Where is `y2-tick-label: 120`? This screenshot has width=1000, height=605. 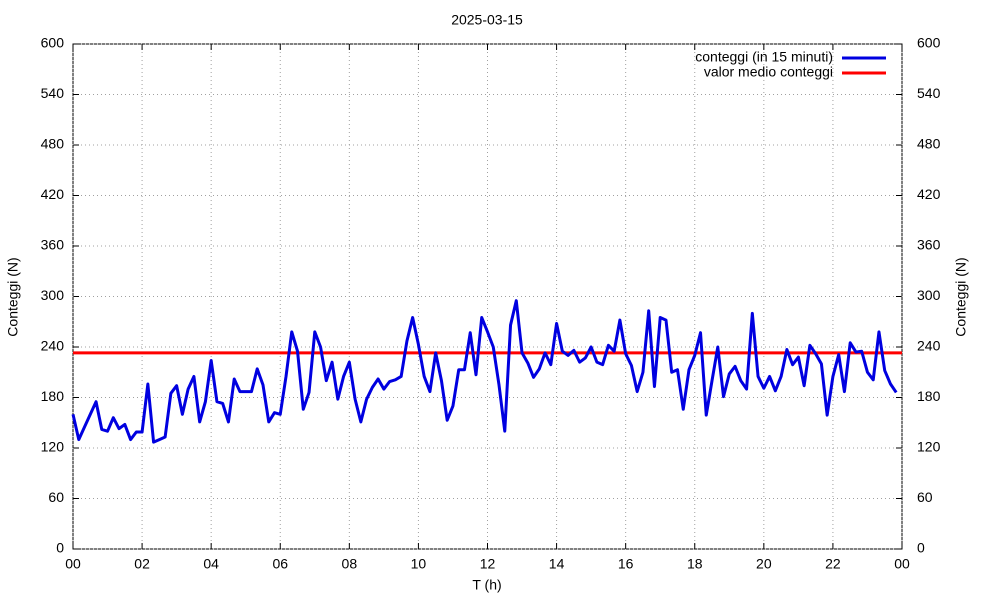
y2-tick-label: 120 is located at coordinates (929, 447).